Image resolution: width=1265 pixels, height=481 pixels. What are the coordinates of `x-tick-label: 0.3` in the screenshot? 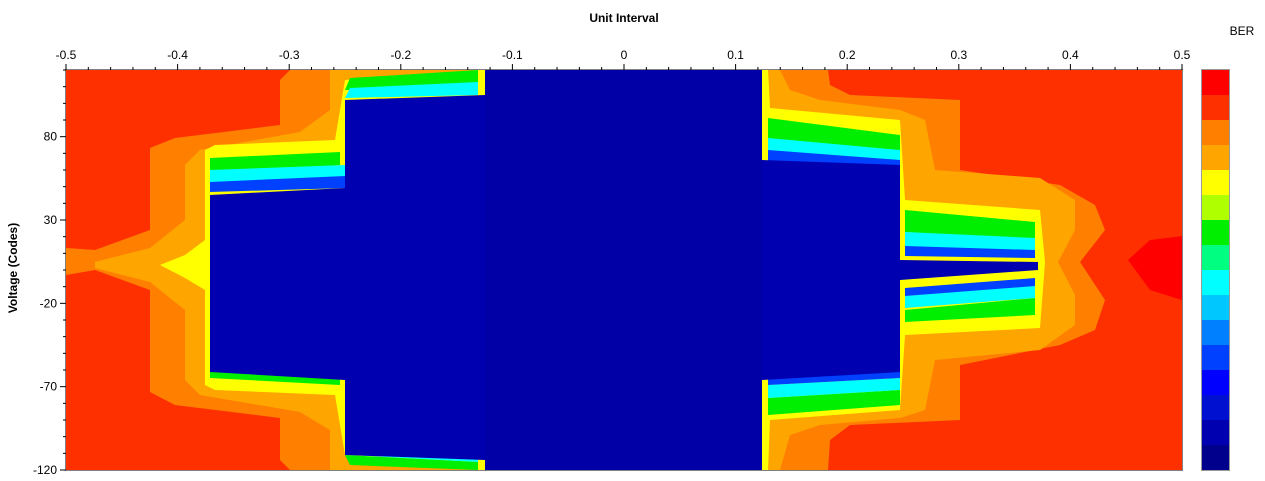 It's located at (958, 55).